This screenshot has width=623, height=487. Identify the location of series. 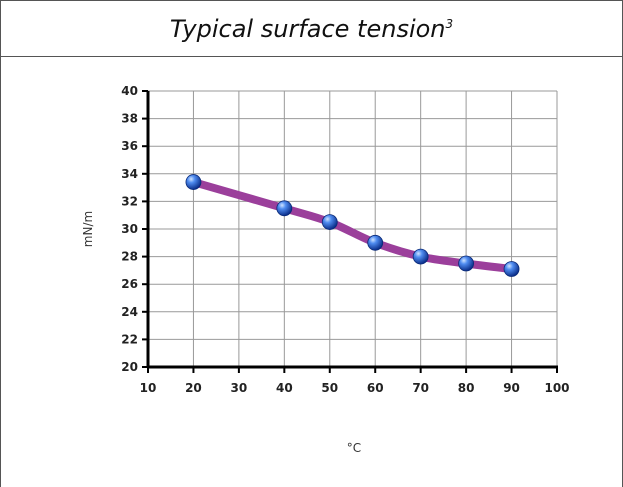
(352, 225).